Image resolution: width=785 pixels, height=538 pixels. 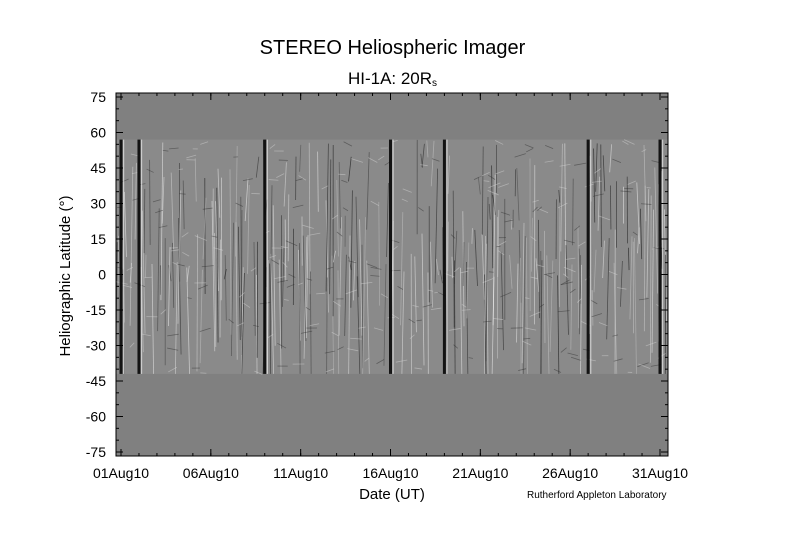 What do you see at coordinates (98, 239) in the screenshot?
I see `y-tick-label: 15` at bounding box center [98, 239].